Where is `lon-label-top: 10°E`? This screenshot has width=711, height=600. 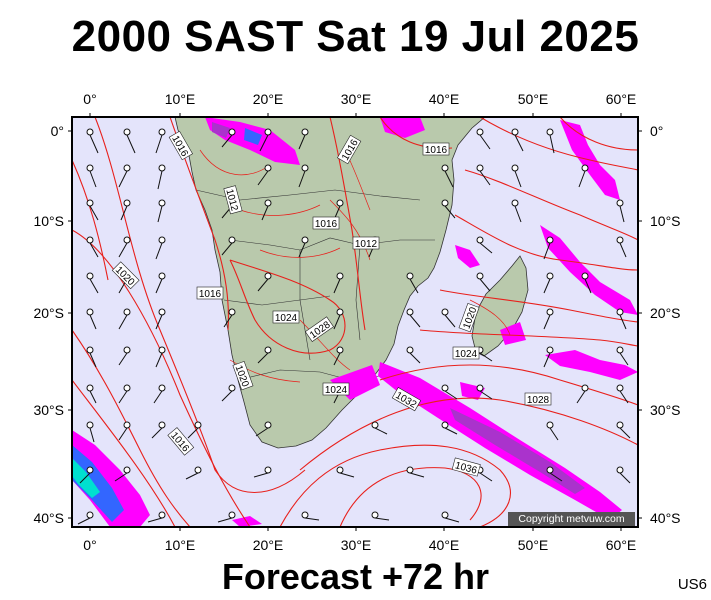 lon-label-top: 10°E is located at coordinates (180, 99).